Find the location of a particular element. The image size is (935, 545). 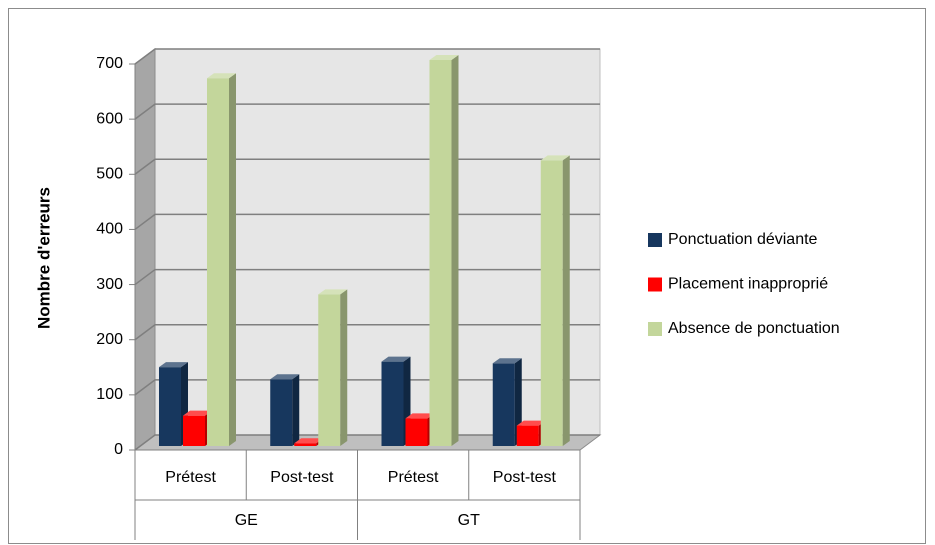

group-label: GE is located at coordinates (246, 520).